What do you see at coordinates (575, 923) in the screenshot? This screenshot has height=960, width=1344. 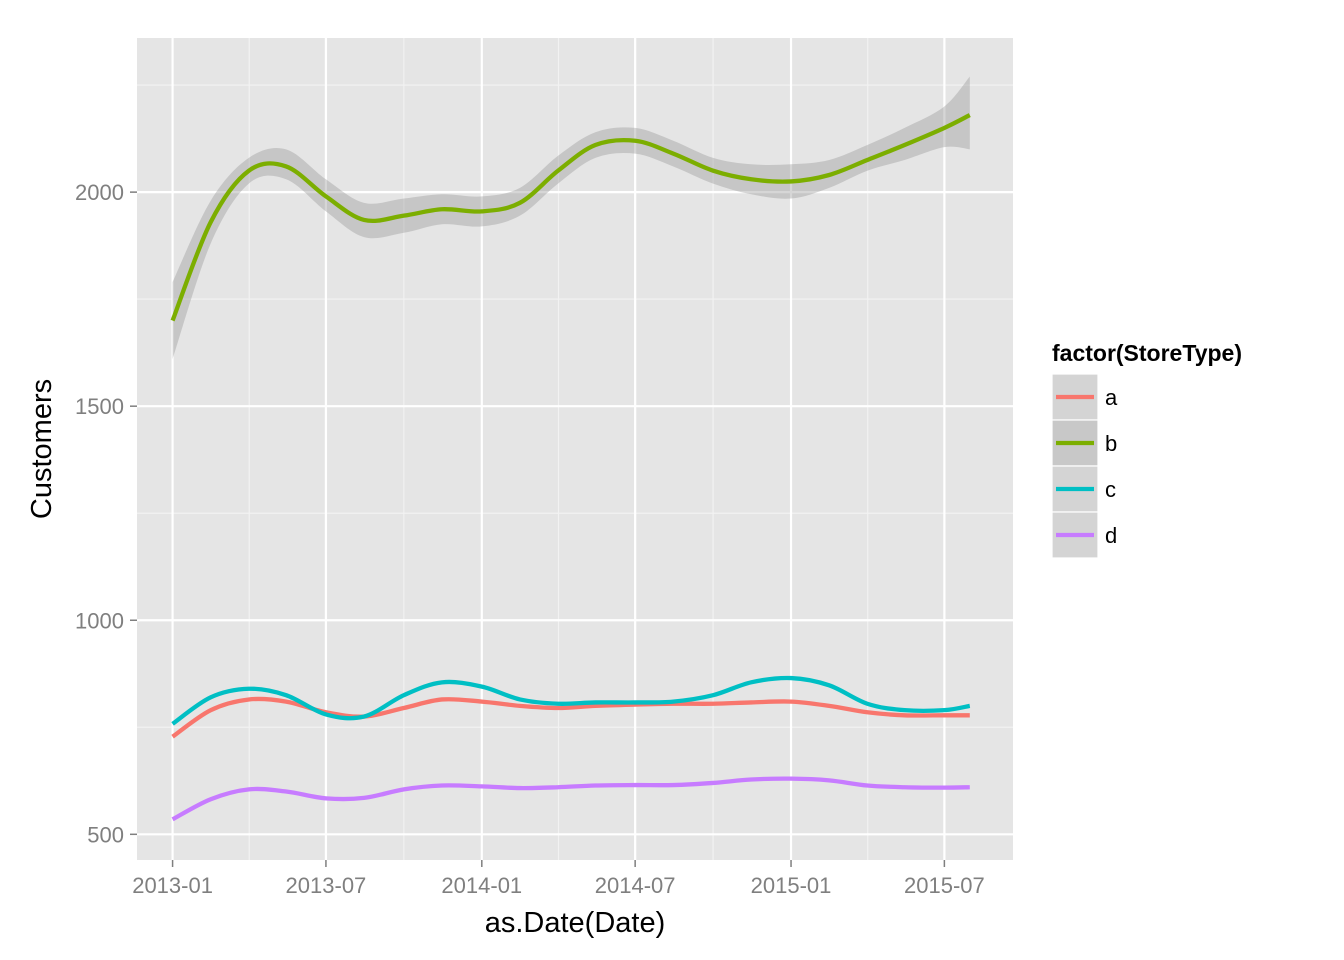 I see `x-axis-title: as.Date(Date)` at bounding box center [575, 923].